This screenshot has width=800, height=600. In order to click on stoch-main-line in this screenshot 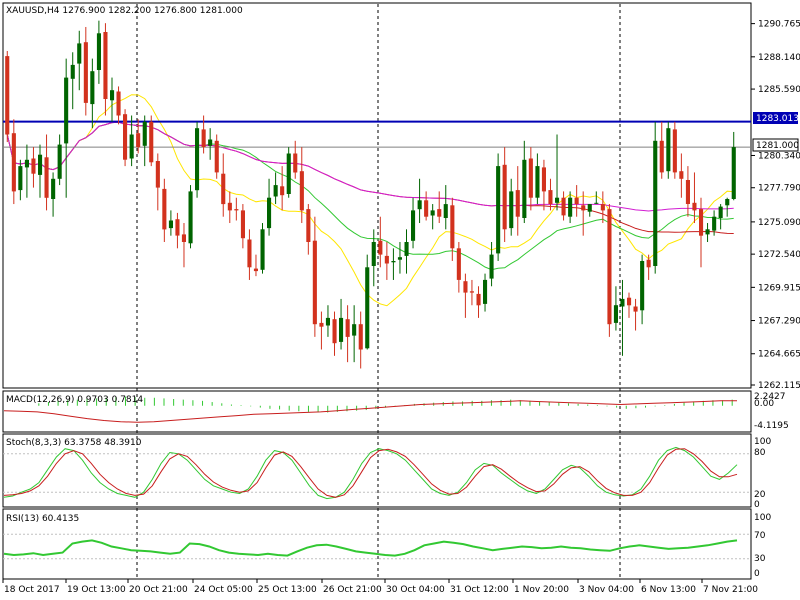, I will do `click(370, 473)`.